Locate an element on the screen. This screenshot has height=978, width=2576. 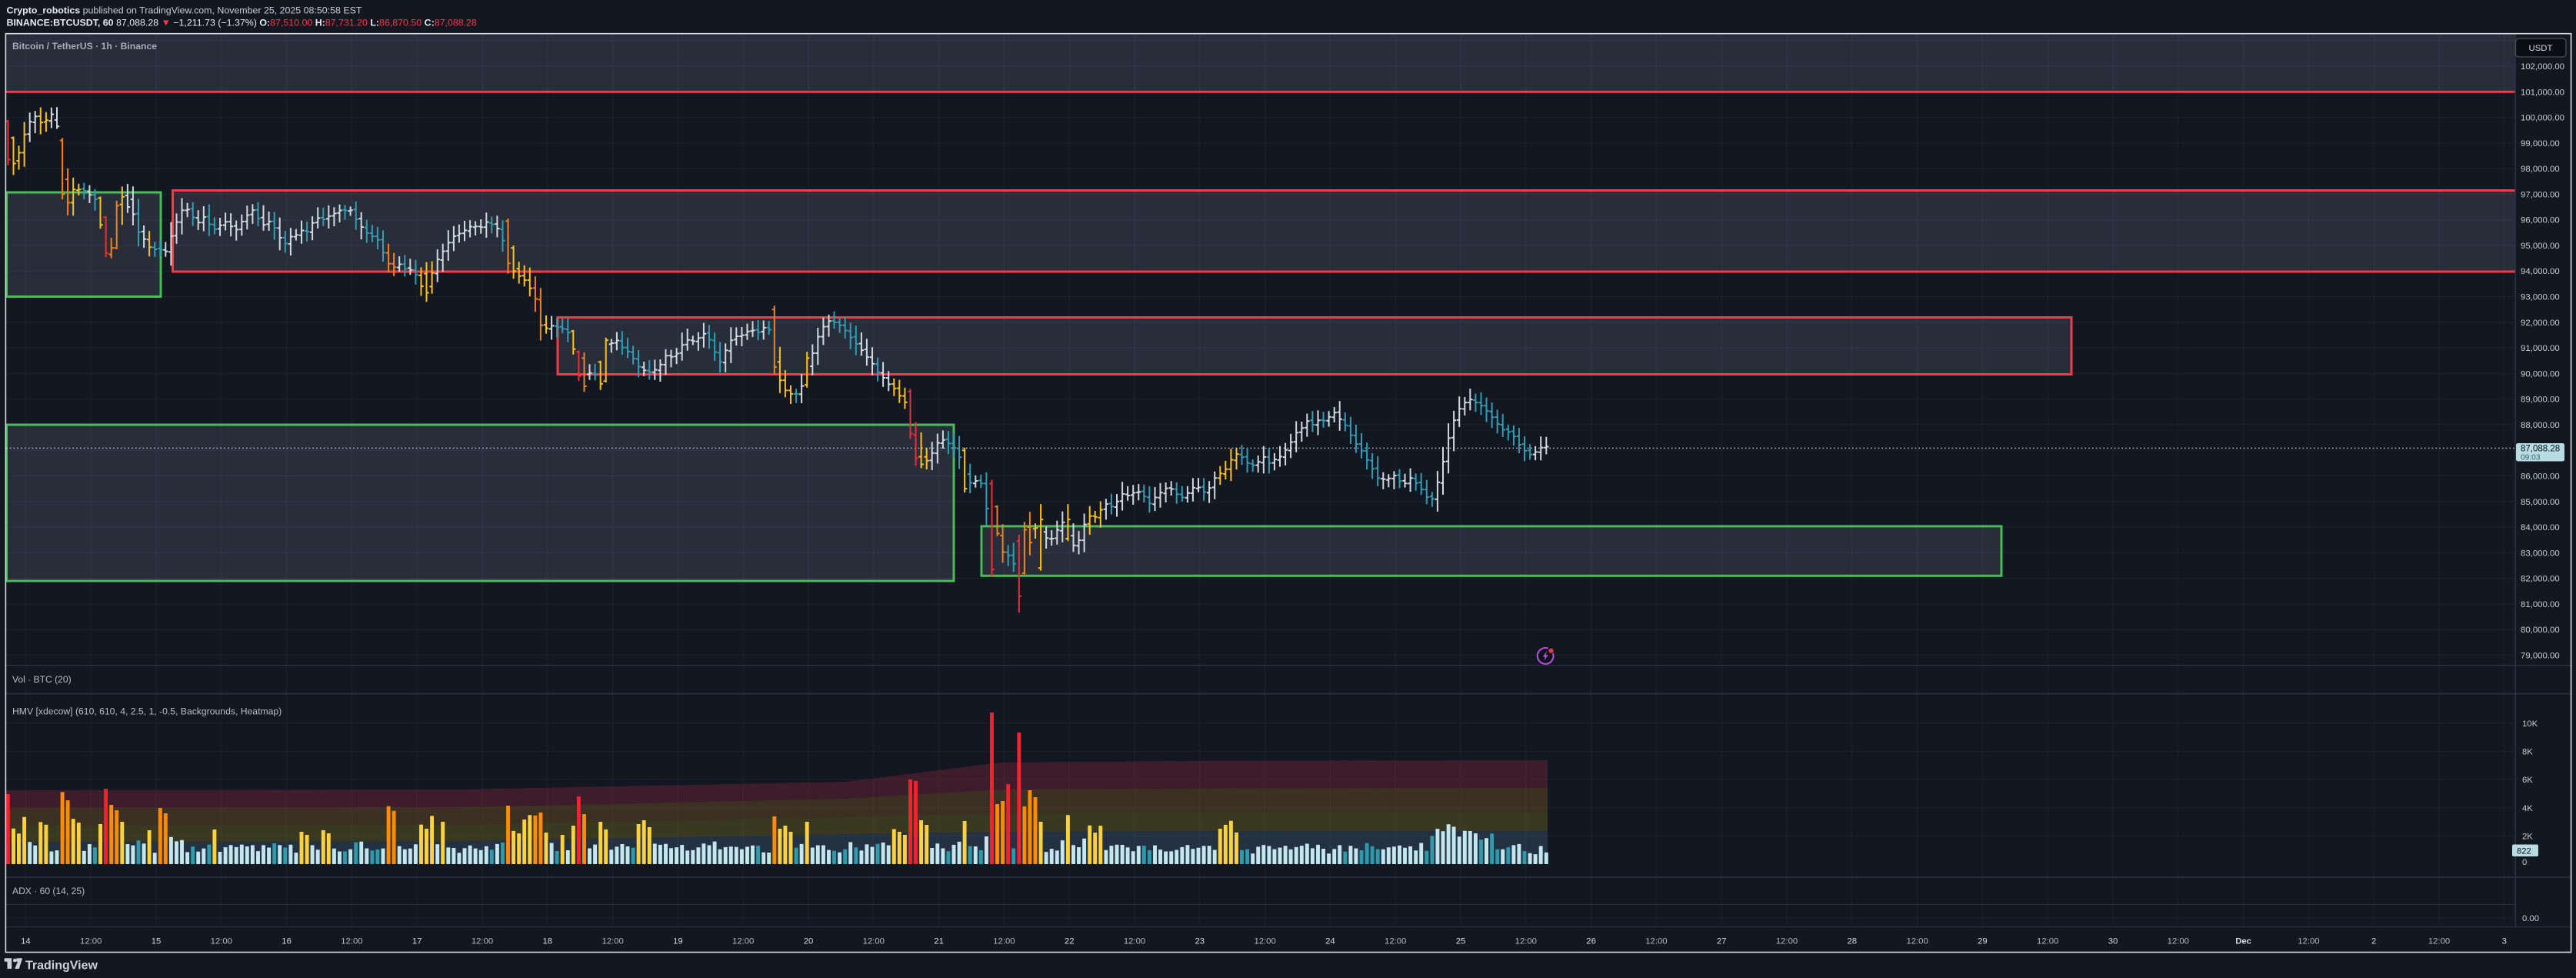
svg-text: 16 is located at coordinates (287, 941).